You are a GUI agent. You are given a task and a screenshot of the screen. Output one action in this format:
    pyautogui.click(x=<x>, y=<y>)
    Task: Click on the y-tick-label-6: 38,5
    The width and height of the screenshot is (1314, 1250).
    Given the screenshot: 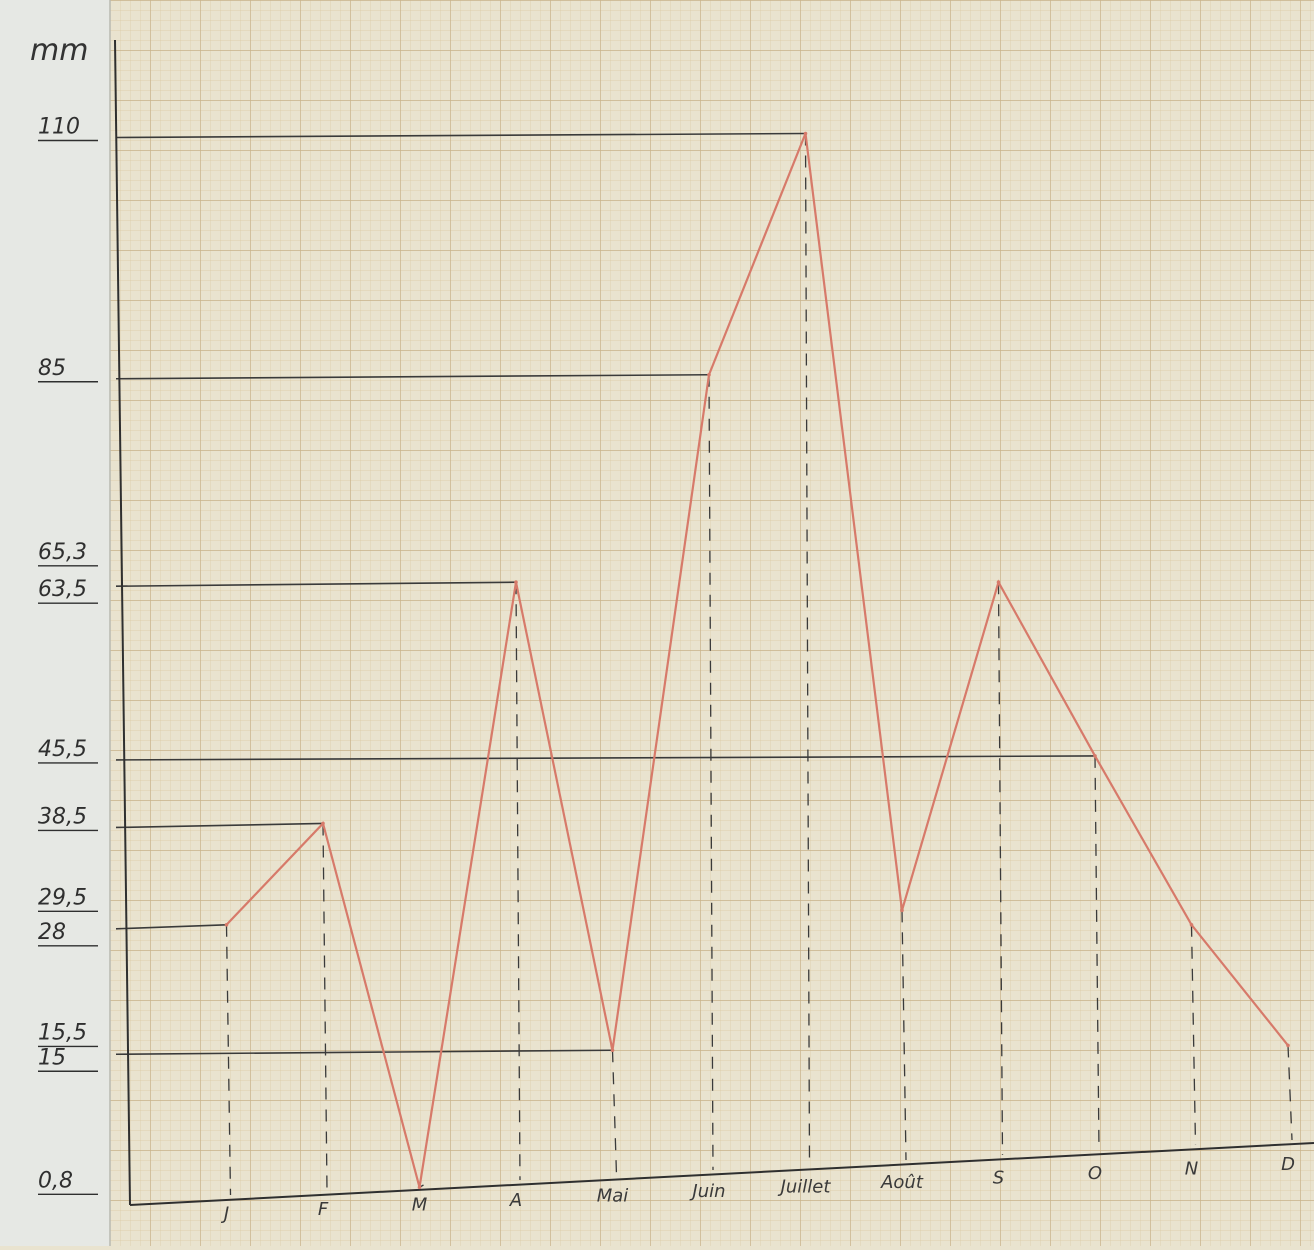 What is the action you would take?
    pyautogui.click(x=62, y=816)
    